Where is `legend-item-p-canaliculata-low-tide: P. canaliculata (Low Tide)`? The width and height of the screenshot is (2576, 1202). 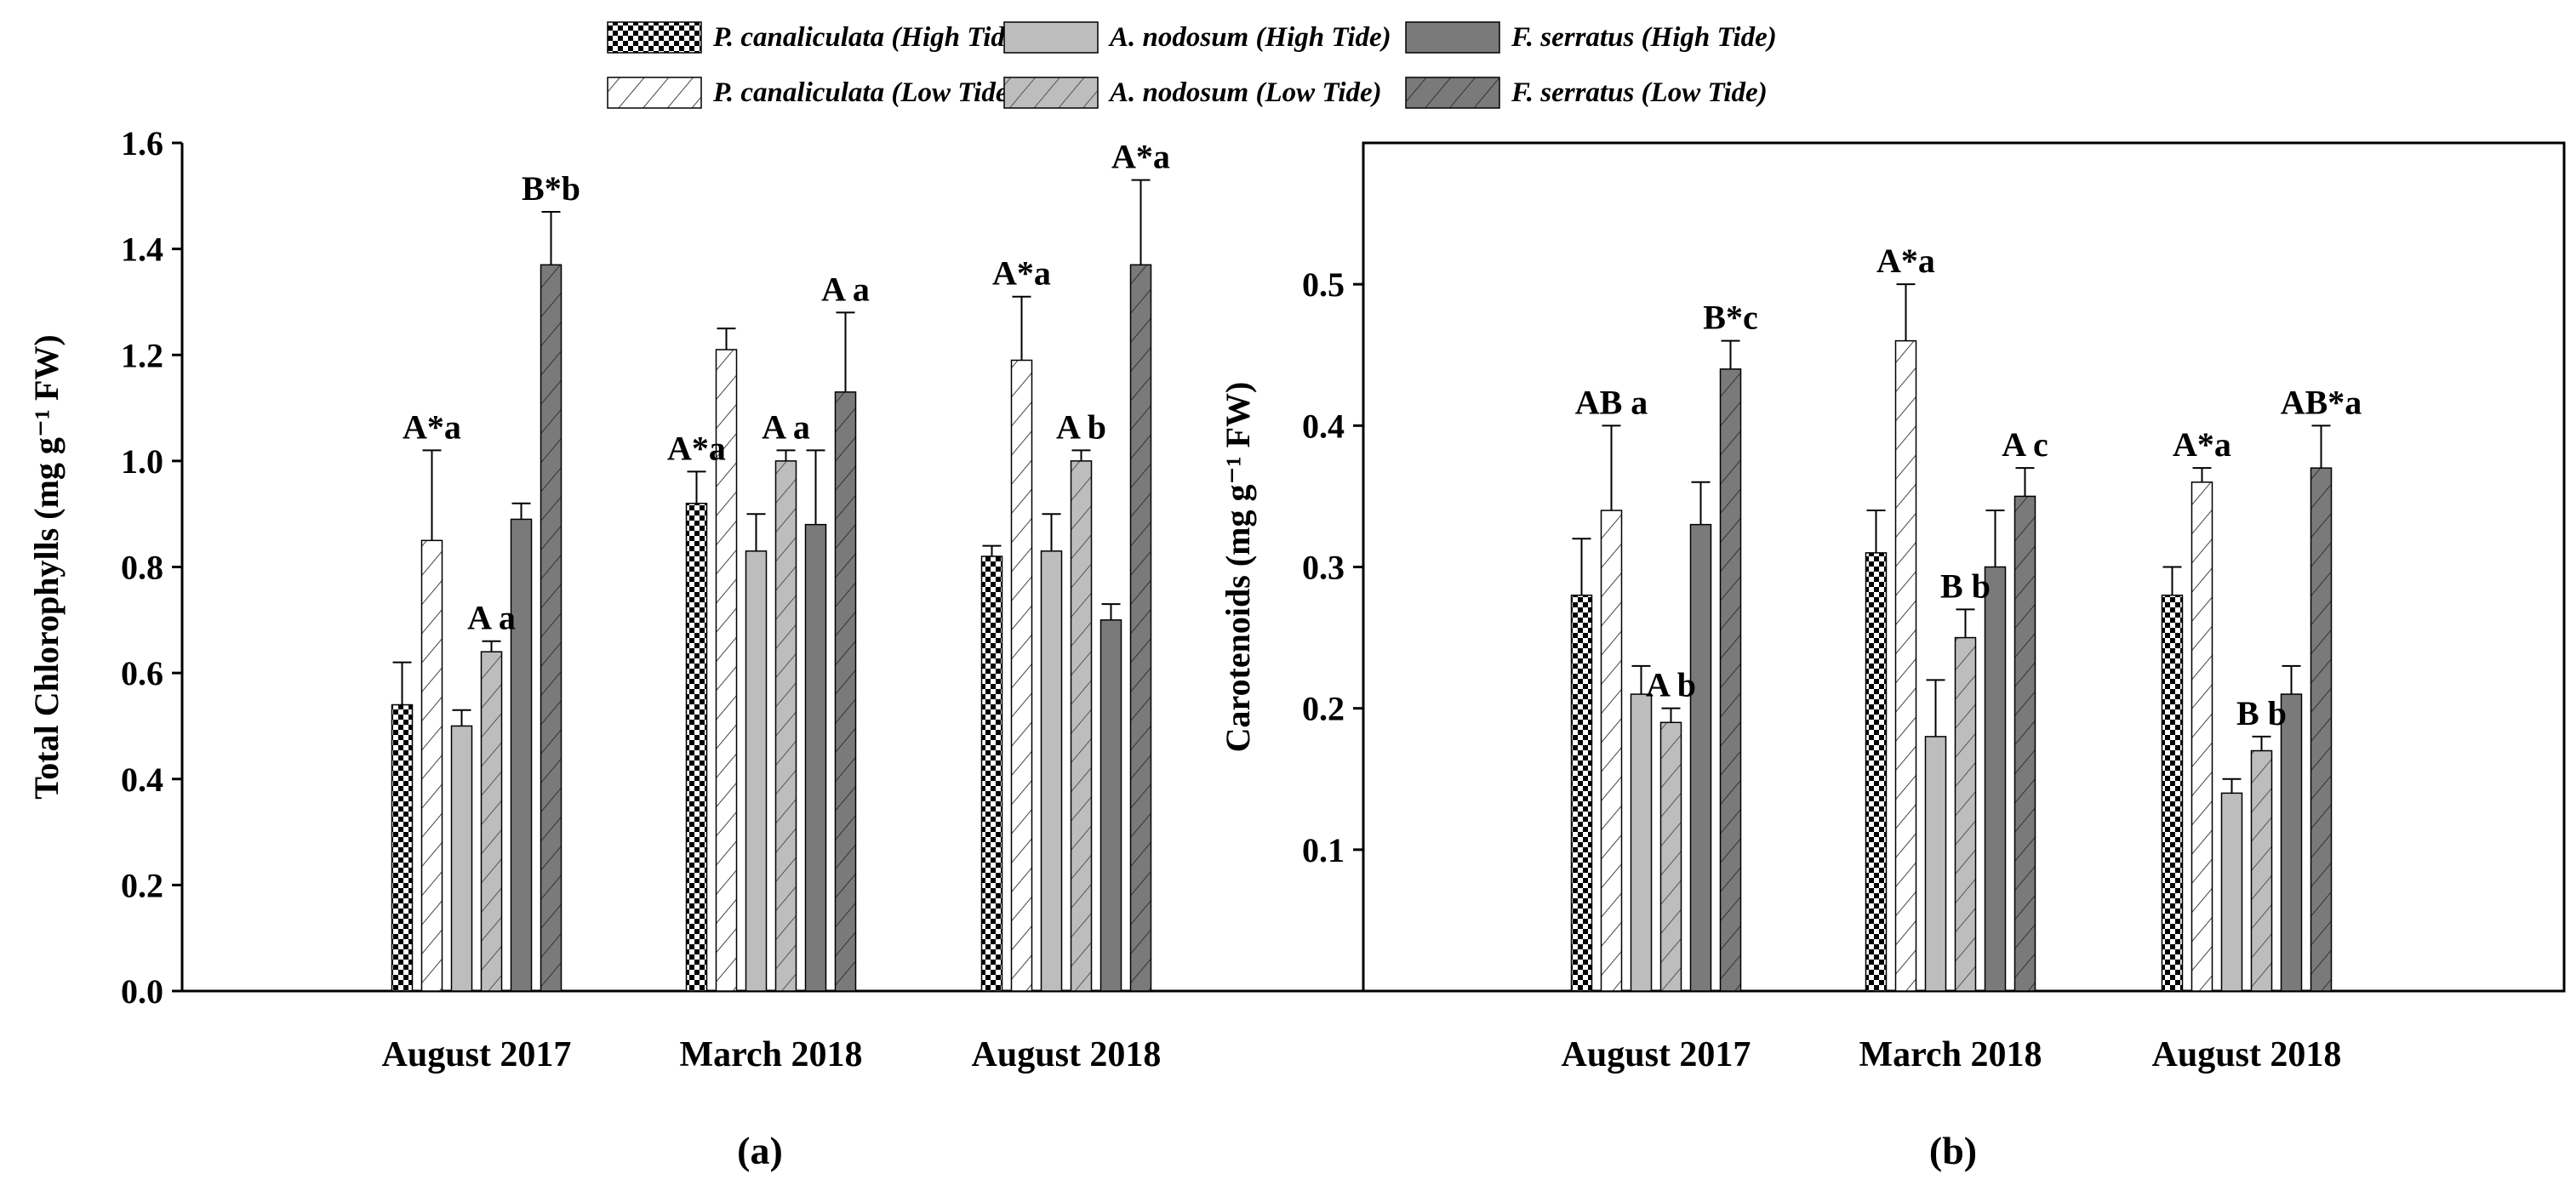
legend-item-p-canaliculata-low-tide: P. canaliculata (Low Tide) is located at coordinates (812, 93).